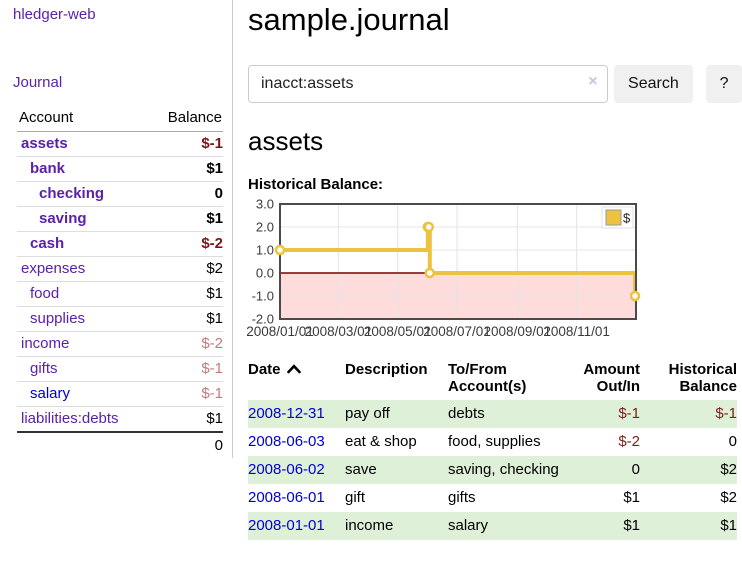 This screenshot has width=742, height=582. Describe the element at coordinates (45, 293) in the screenshot. I see `account-link: food` at that location.